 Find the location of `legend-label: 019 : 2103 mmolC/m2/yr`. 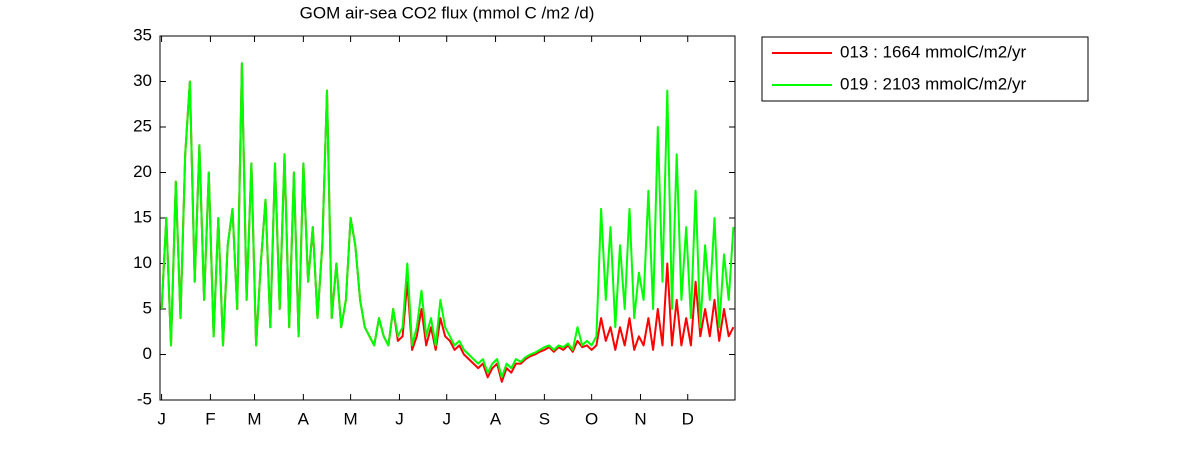

legend-label: 019 : 2103 mmolC/m2/yr is located at coordinates (933, 83).